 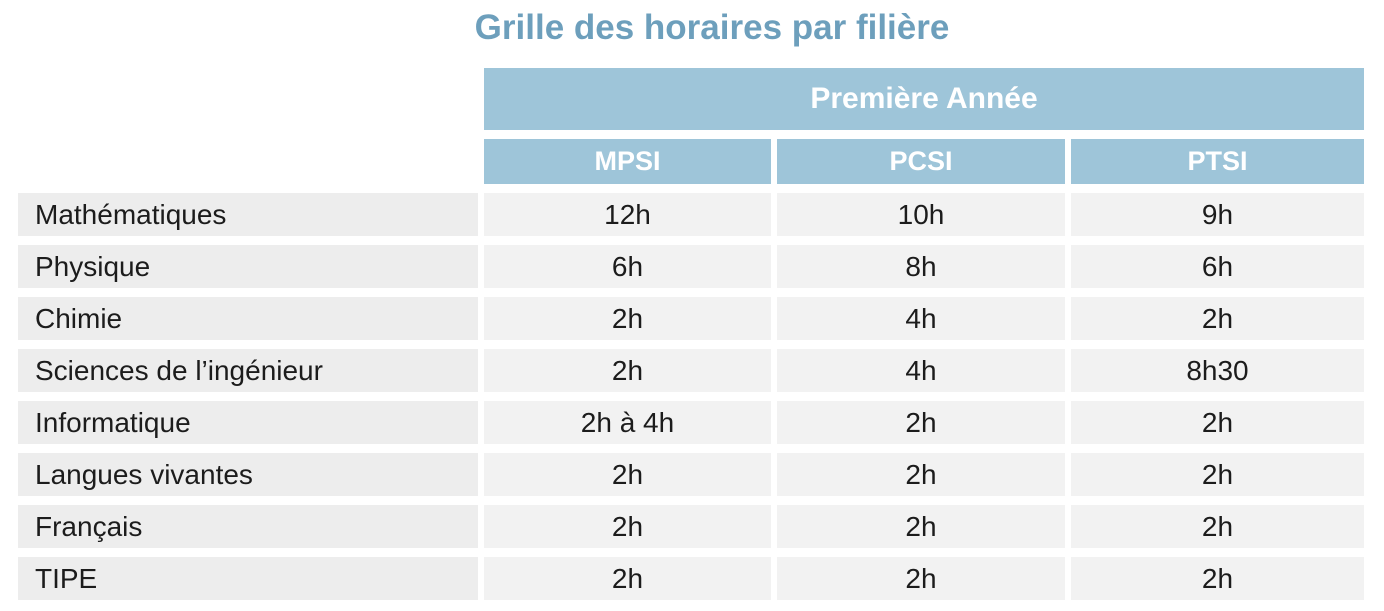 I want to click on subject-cell: Informatique, so click(x=248, y=422).